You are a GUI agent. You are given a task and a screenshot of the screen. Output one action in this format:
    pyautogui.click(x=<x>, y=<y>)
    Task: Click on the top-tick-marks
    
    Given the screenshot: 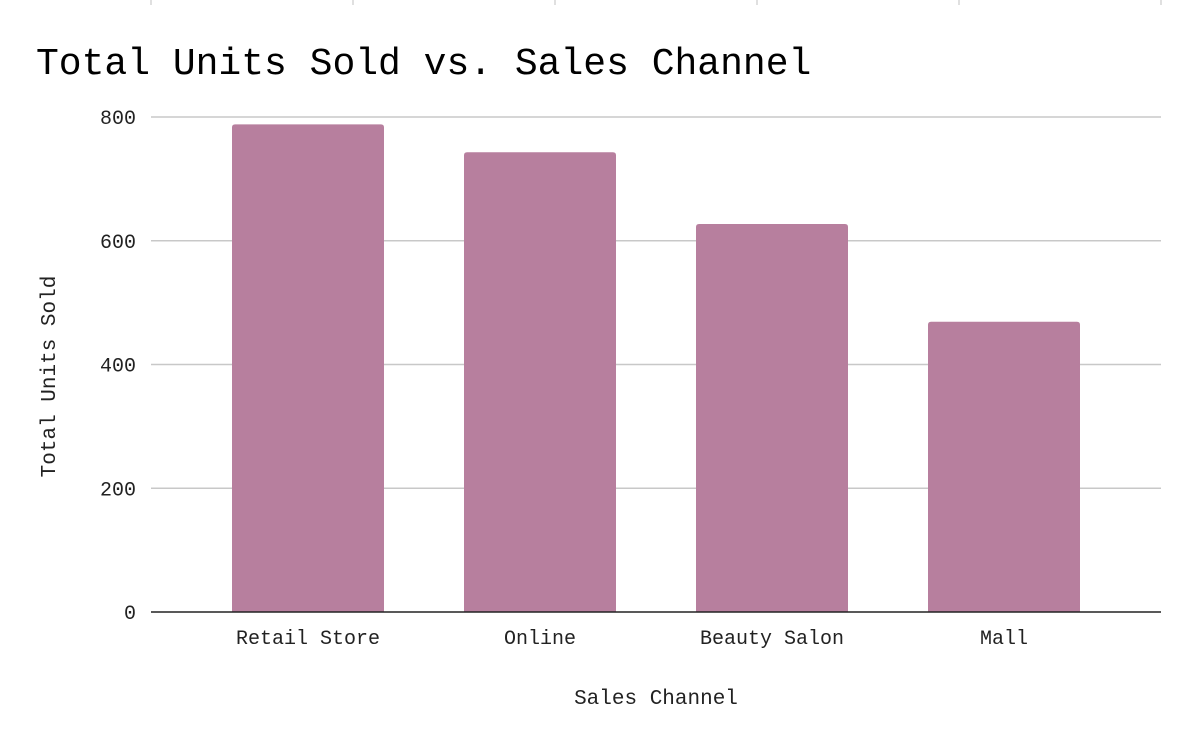 What is the action you would take?
    pyautogui.click(x=656, y=2)
    